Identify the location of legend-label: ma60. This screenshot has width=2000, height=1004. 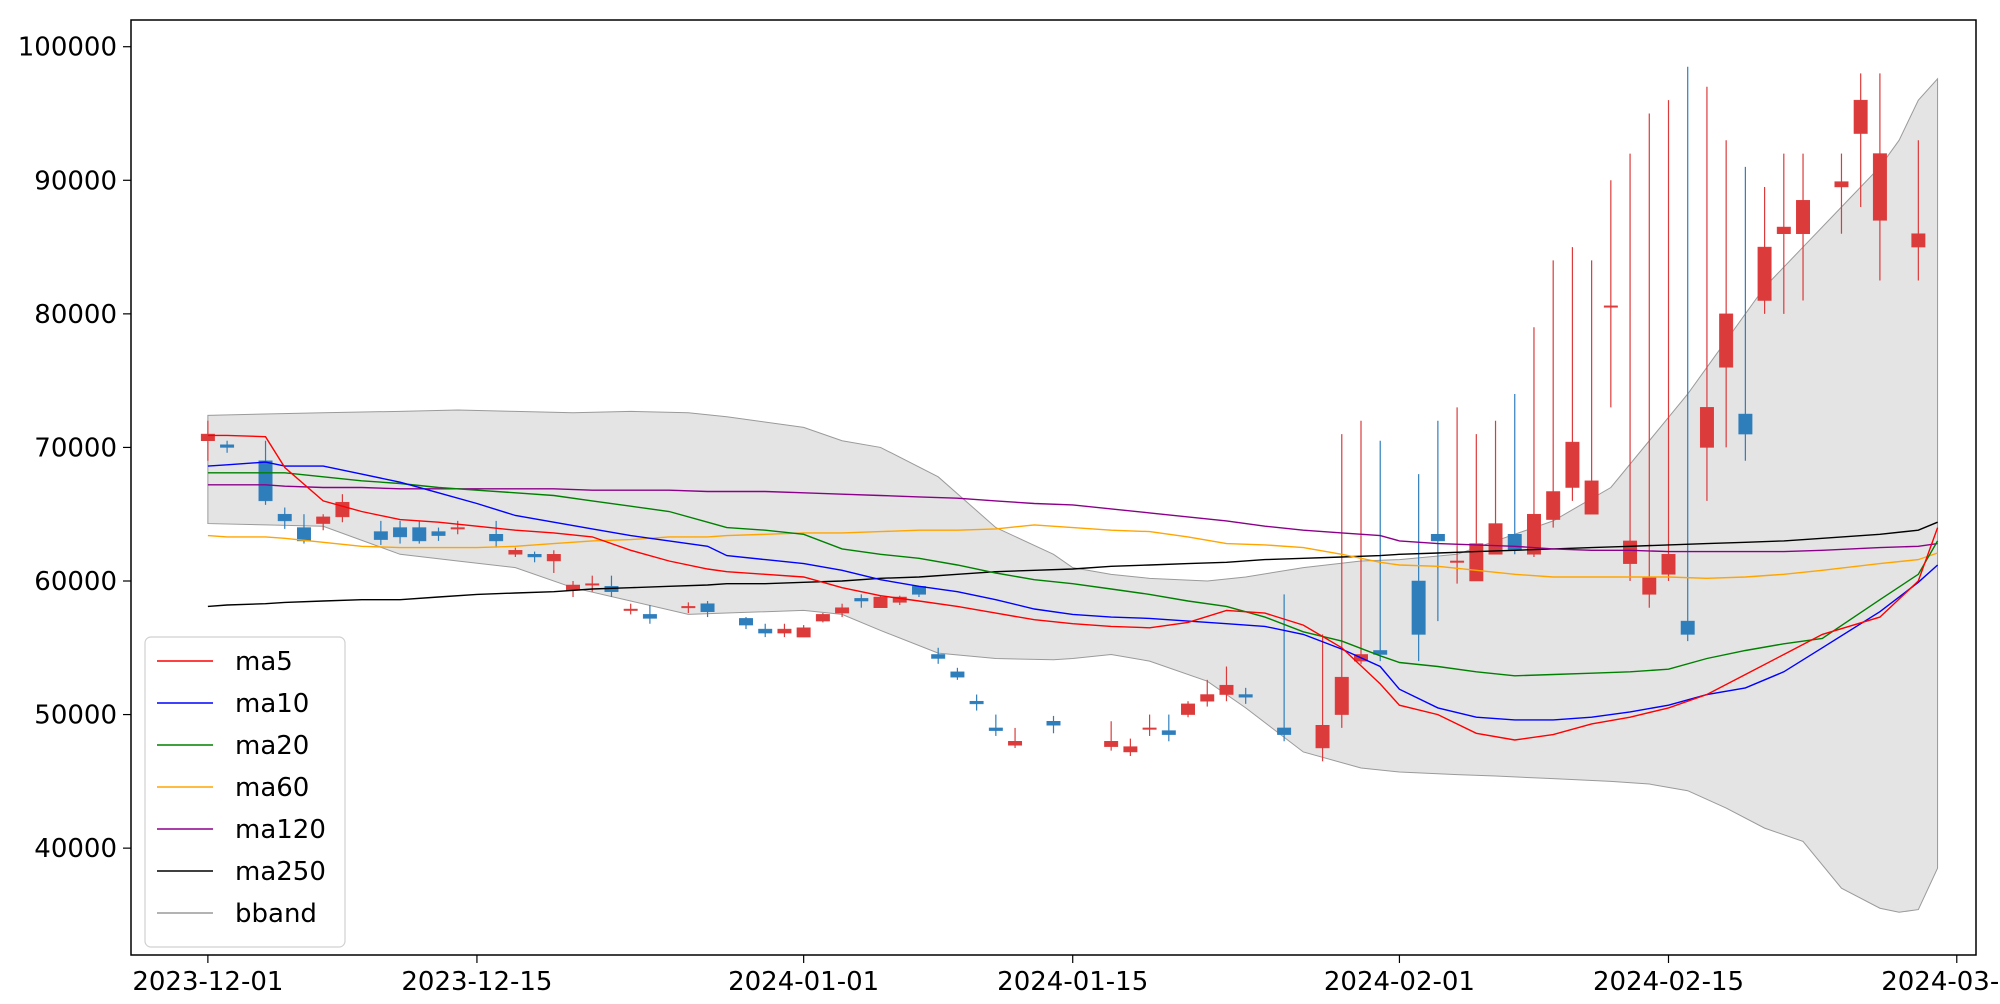
(272, 788).